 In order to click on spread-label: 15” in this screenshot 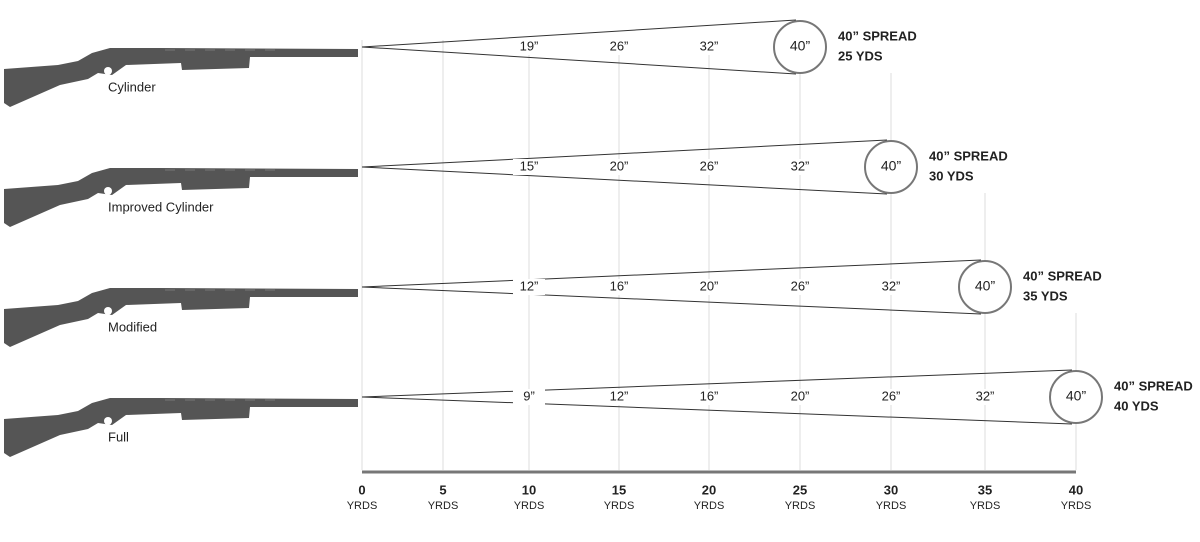, I will do `click(529, 165)`.